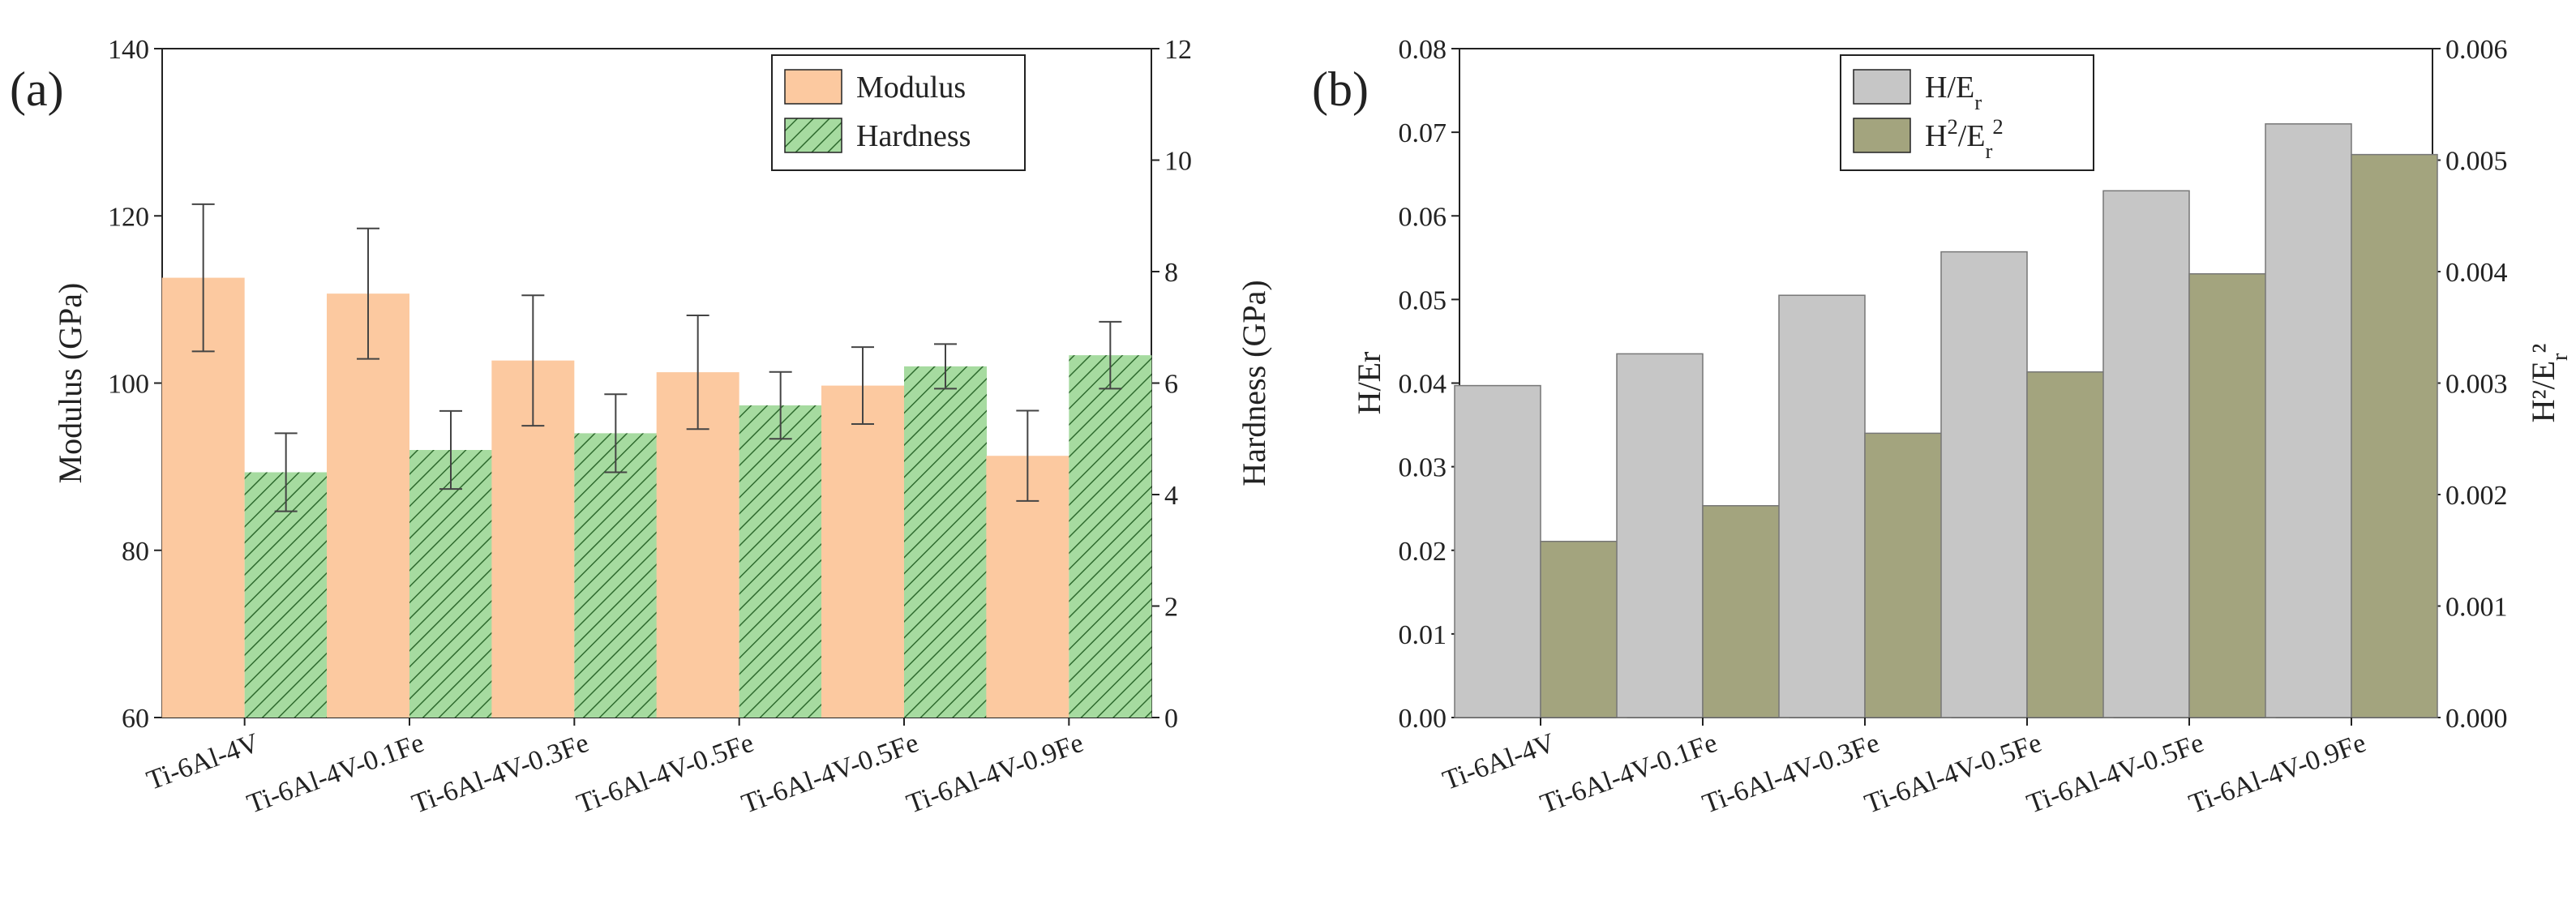  Describe the element at coordinates (1423, 719) in the screenshot. I see `left-tick-label: 0.00` at that location.